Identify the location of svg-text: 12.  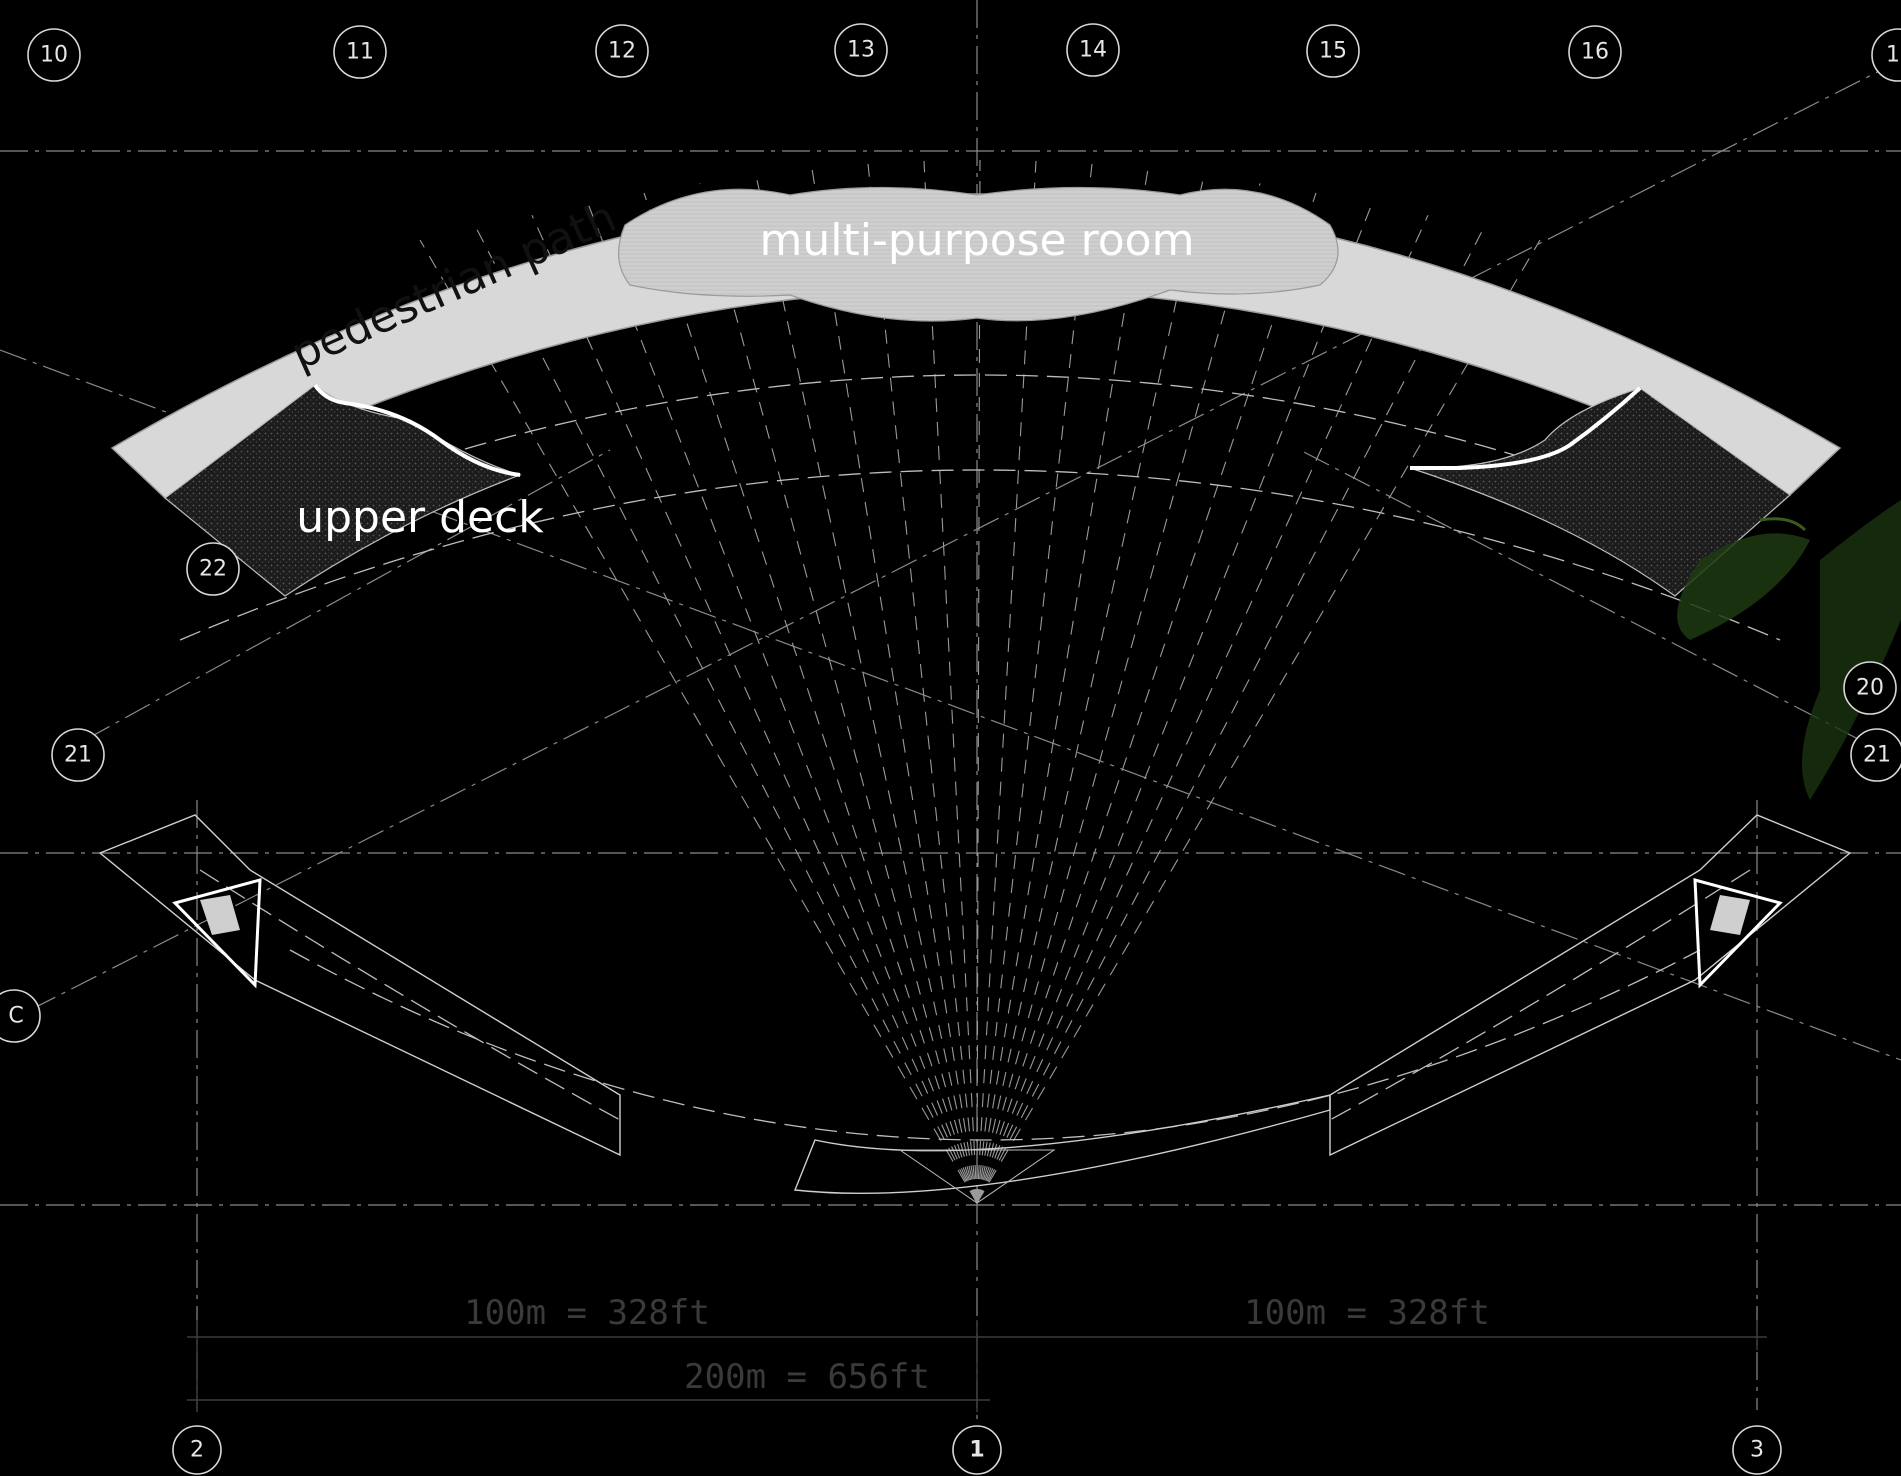
(622, 51).